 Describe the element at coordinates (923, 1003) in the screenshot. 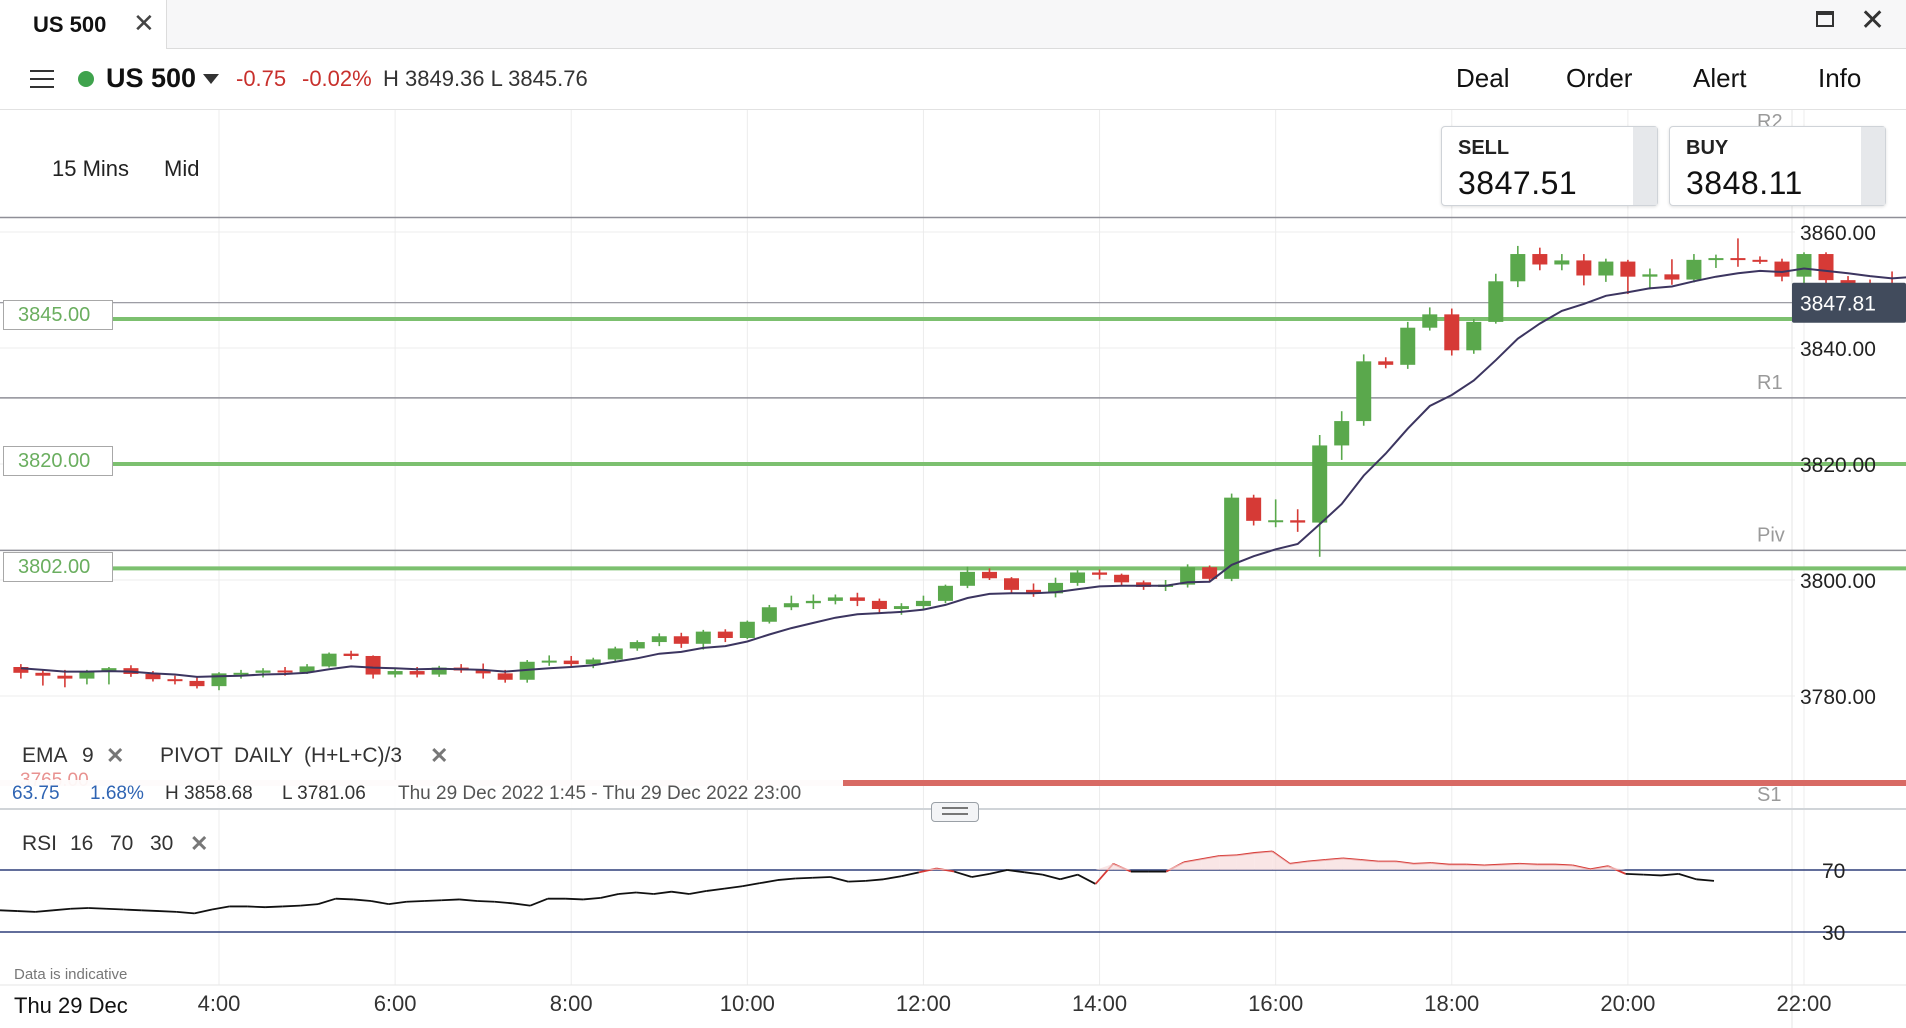

I see `time-tick-label: 12:00` at that location.